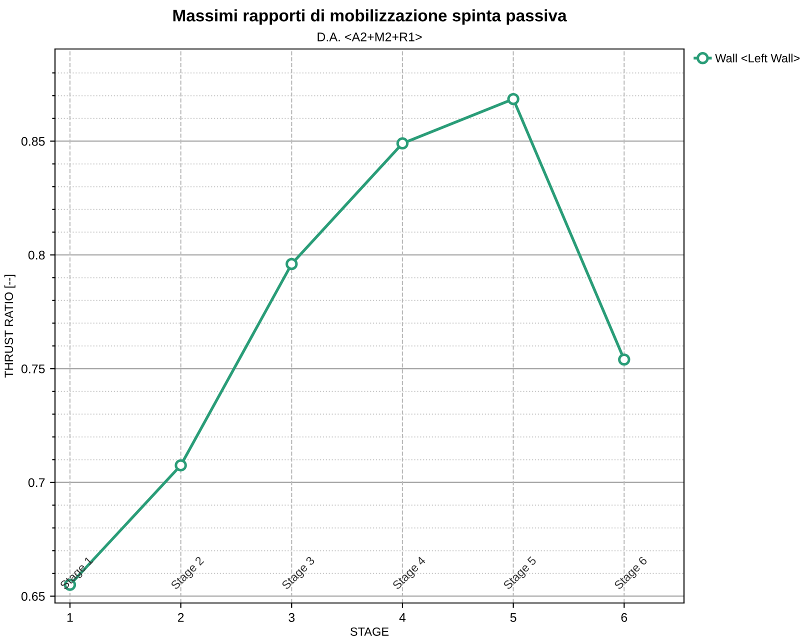 This screenshot has height=643, width=802. I want to click on y-tick-label: 0.7, so click(36, 483).